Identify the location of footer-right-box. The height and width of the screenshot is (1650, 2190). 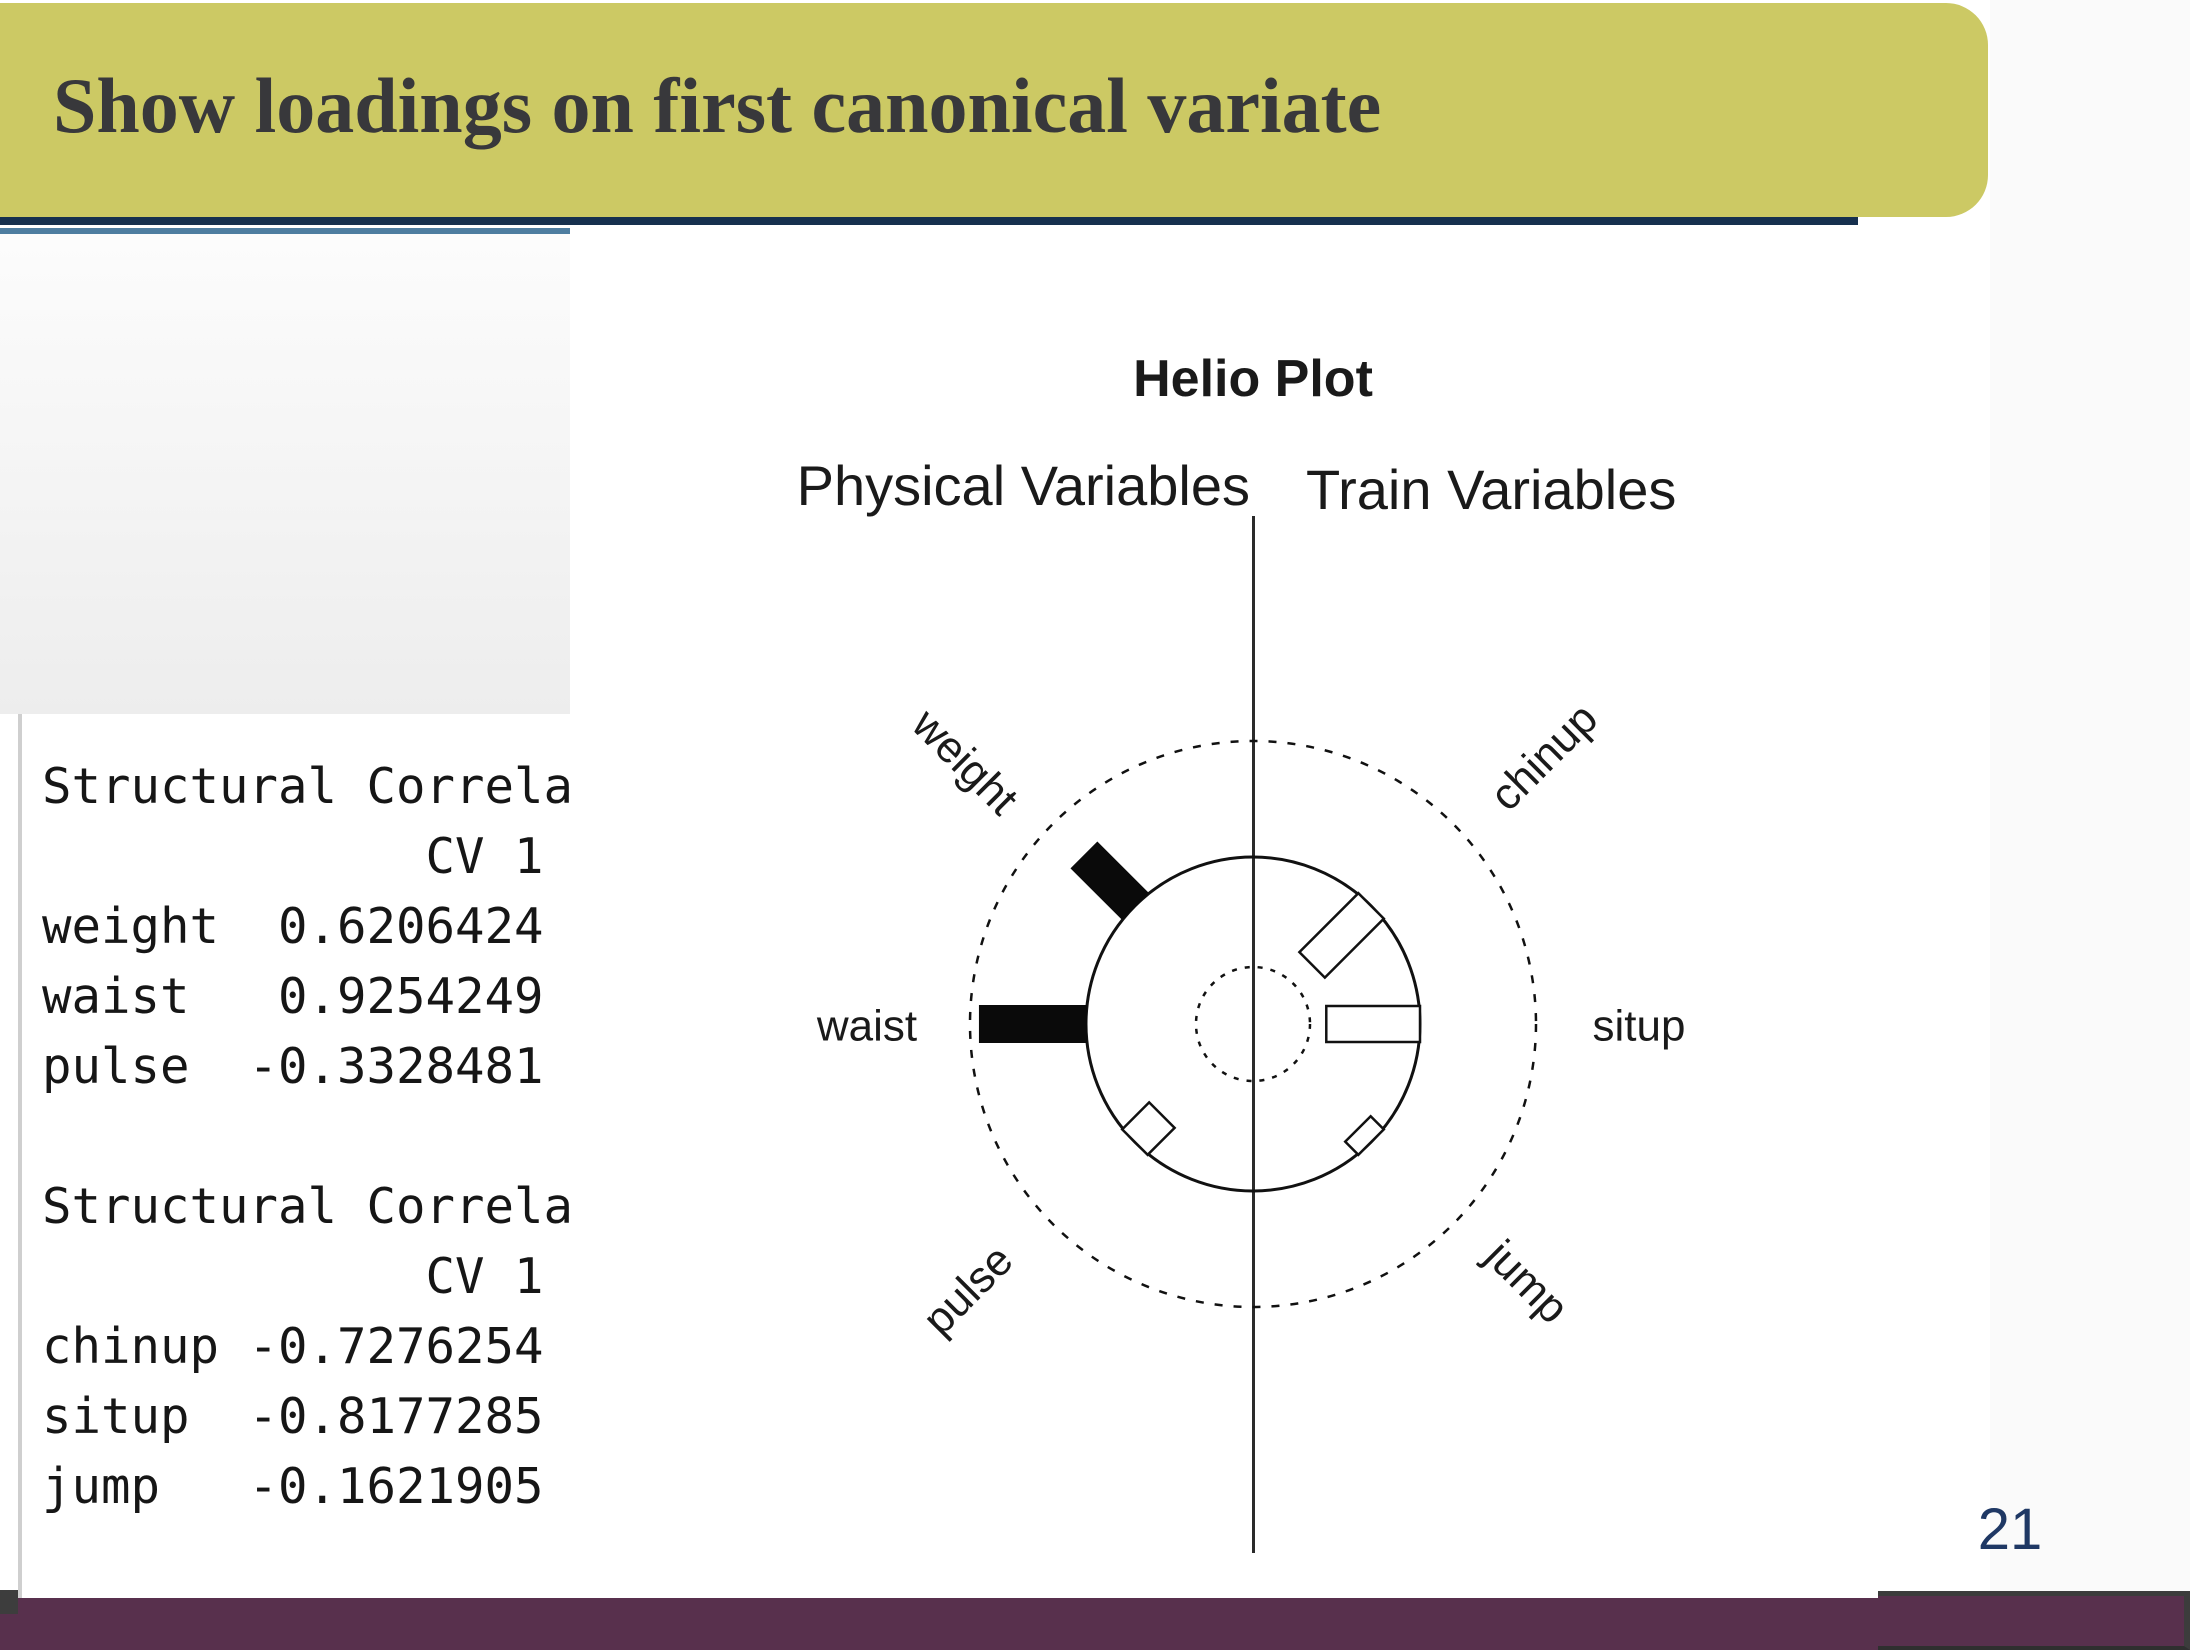
(2034, 1620).